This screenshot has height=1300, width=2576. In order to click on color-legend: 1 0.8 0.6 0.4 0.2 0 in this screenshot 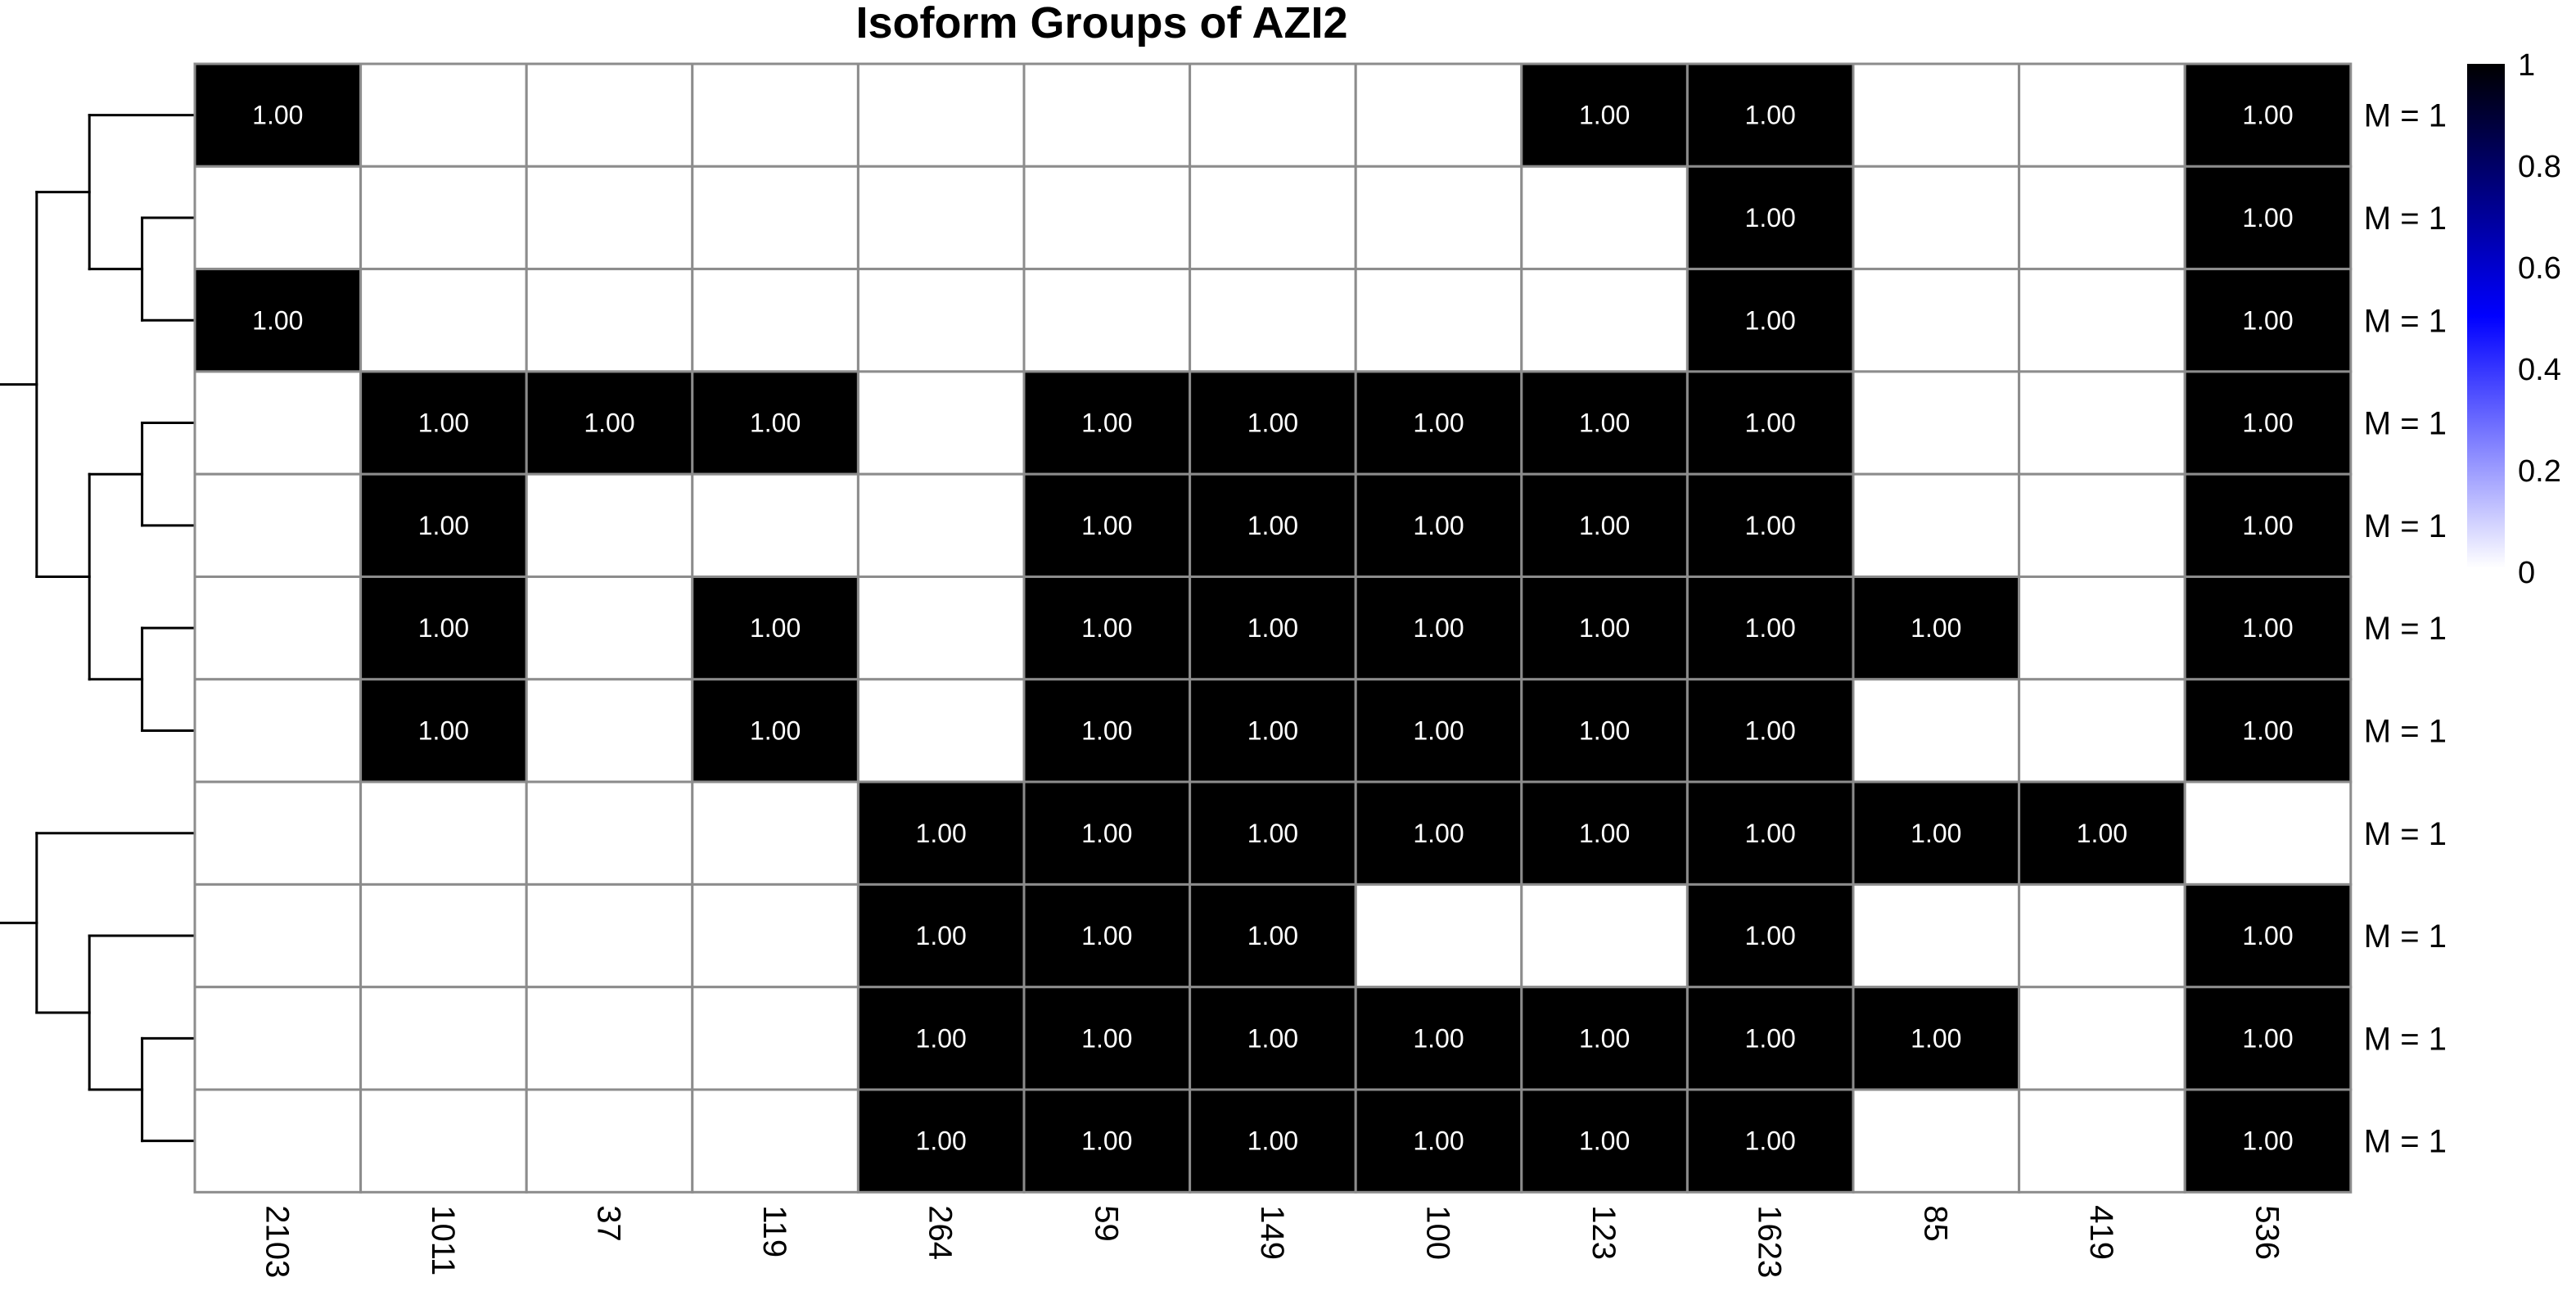, I will do `click(2514, 319)`.